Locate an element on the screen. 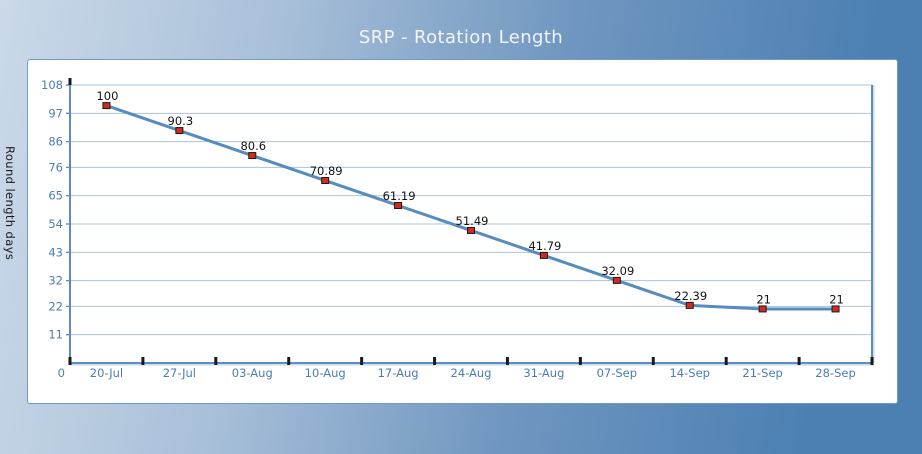  x-tick-label: 27-Jul is located at coordinates (179, 373).